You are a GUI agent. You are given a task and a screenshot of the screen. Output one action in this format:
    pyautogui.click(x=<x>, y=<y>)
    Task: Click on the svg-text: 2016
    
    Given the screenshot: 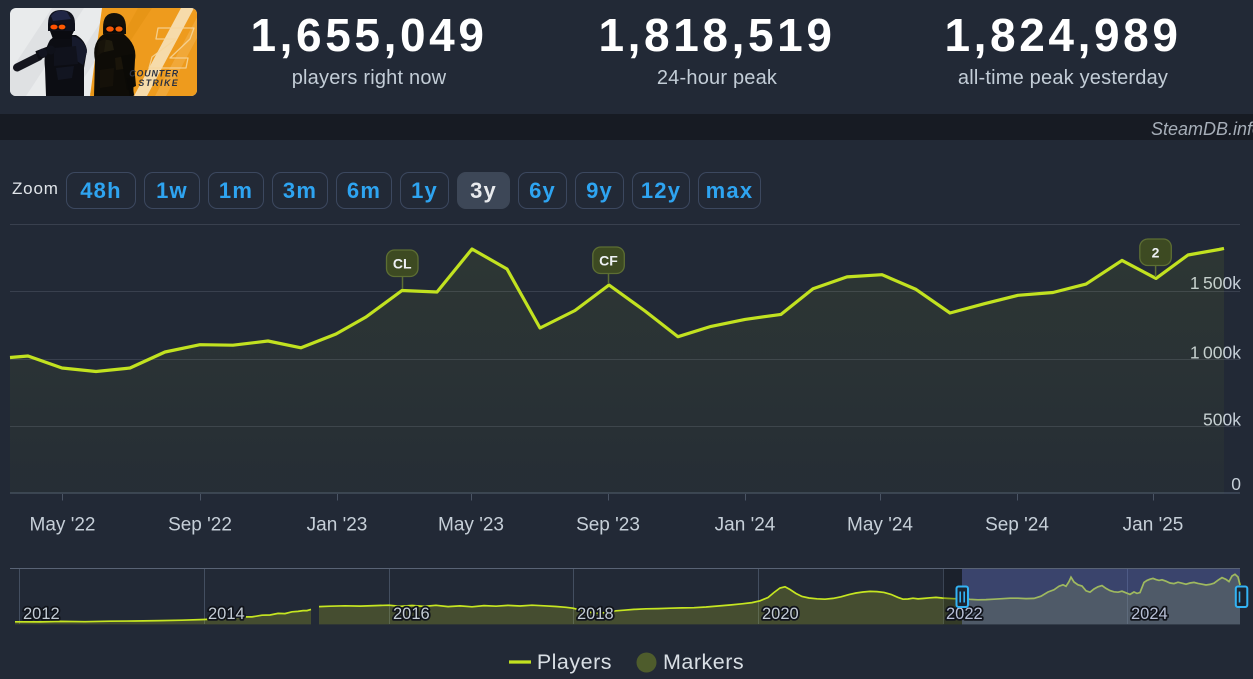 What is the action you would take?
    pyautogui.click(x=411, y=614)
    